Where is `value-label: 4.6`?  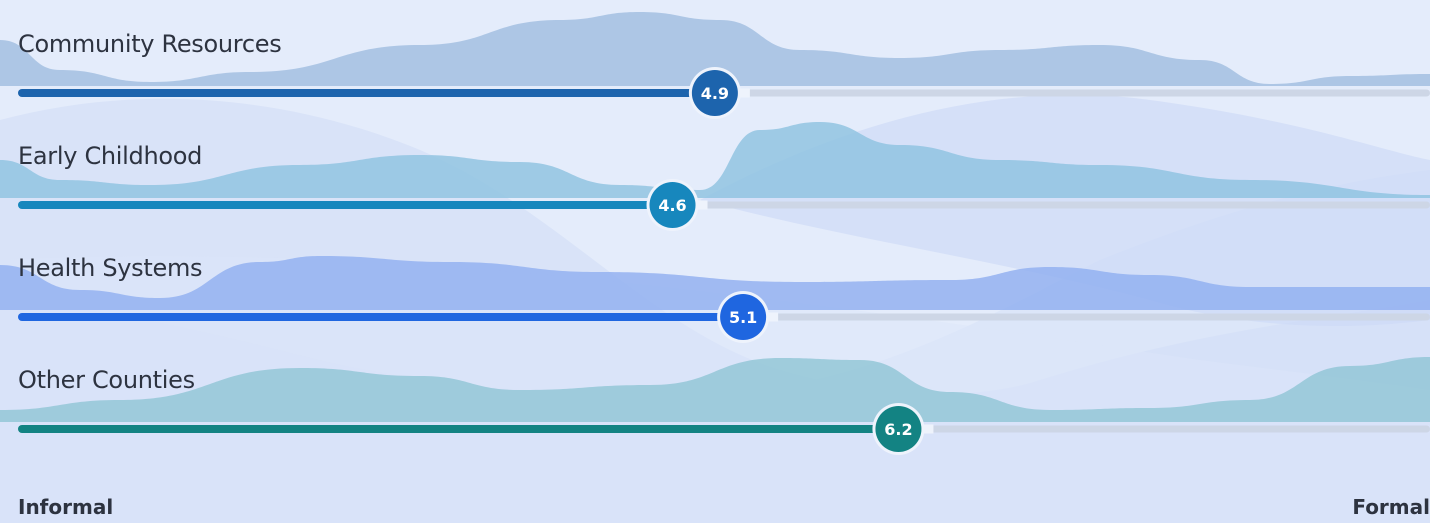 value-label: 4.6 is located at coordinates (672, 205).